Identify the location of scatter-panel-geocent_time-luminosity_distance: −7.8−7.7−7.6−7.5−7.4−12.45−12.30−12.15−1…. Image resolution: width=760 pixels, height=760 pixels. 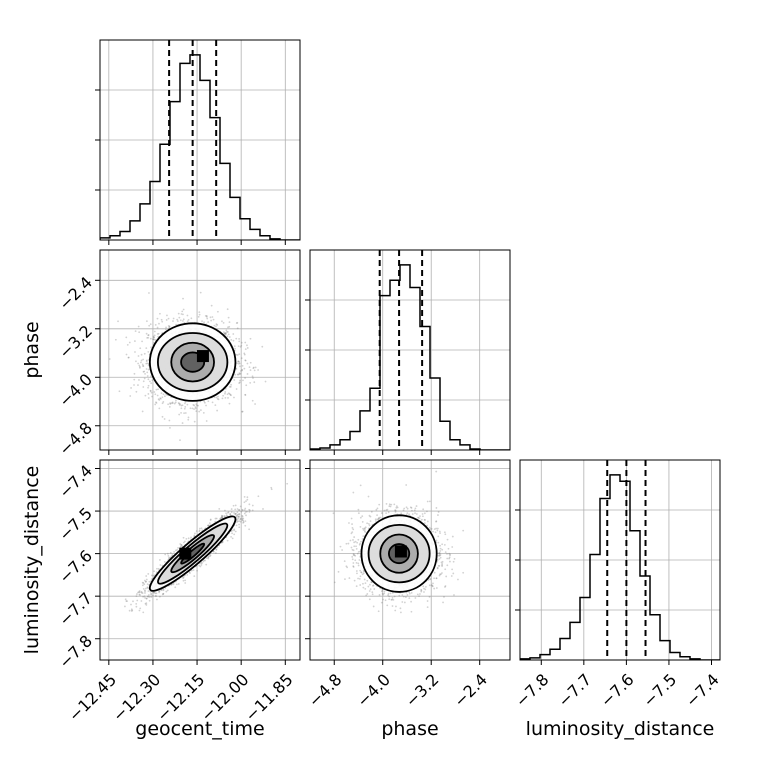
(178, 592).